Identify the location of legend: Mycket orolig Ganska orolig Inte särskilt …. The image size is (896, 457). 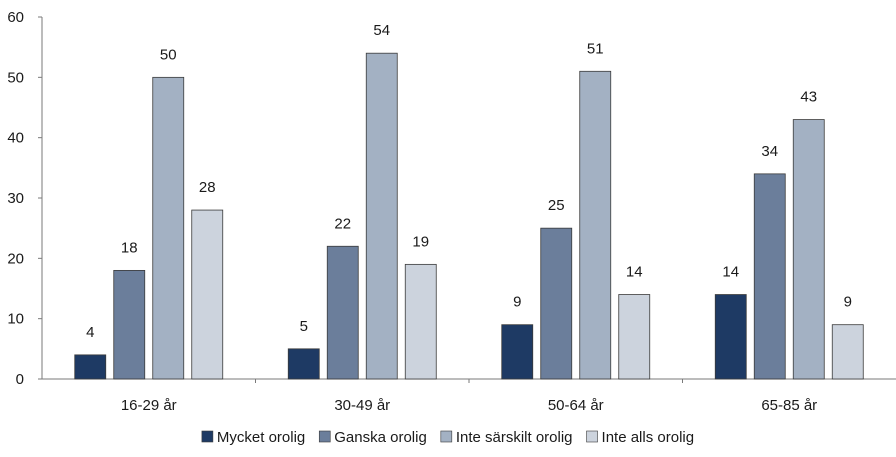
(448, 437).